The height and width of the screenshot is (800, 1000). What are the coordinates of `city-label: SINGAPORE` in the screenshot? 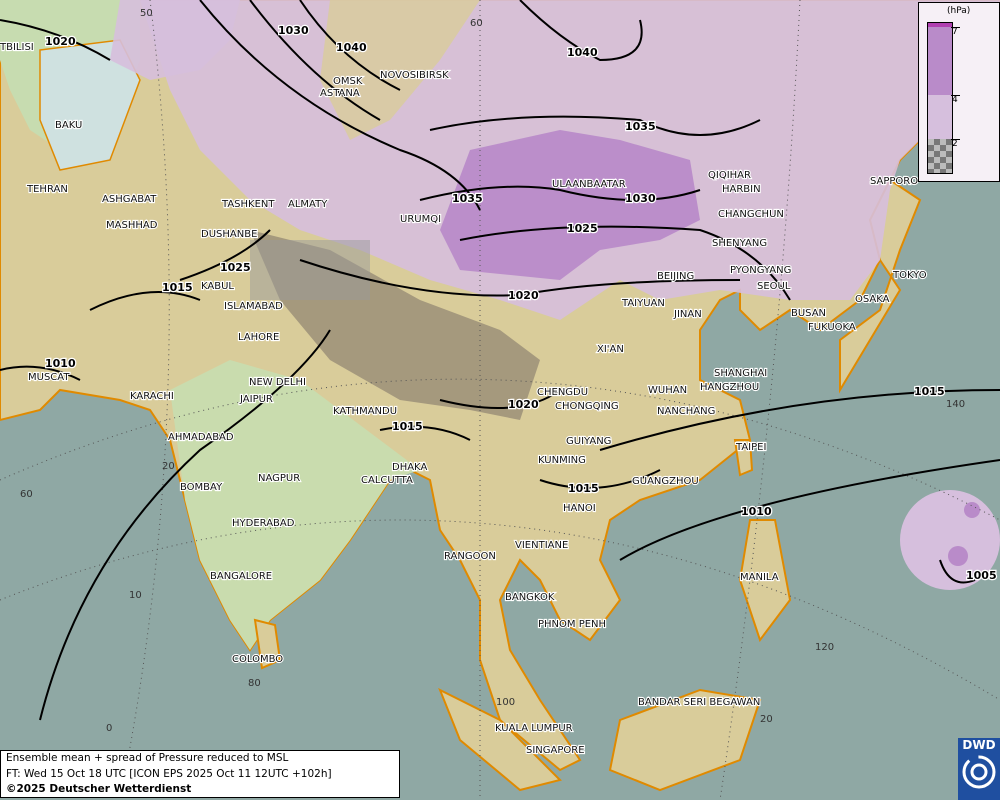 It's located at (555, 750).